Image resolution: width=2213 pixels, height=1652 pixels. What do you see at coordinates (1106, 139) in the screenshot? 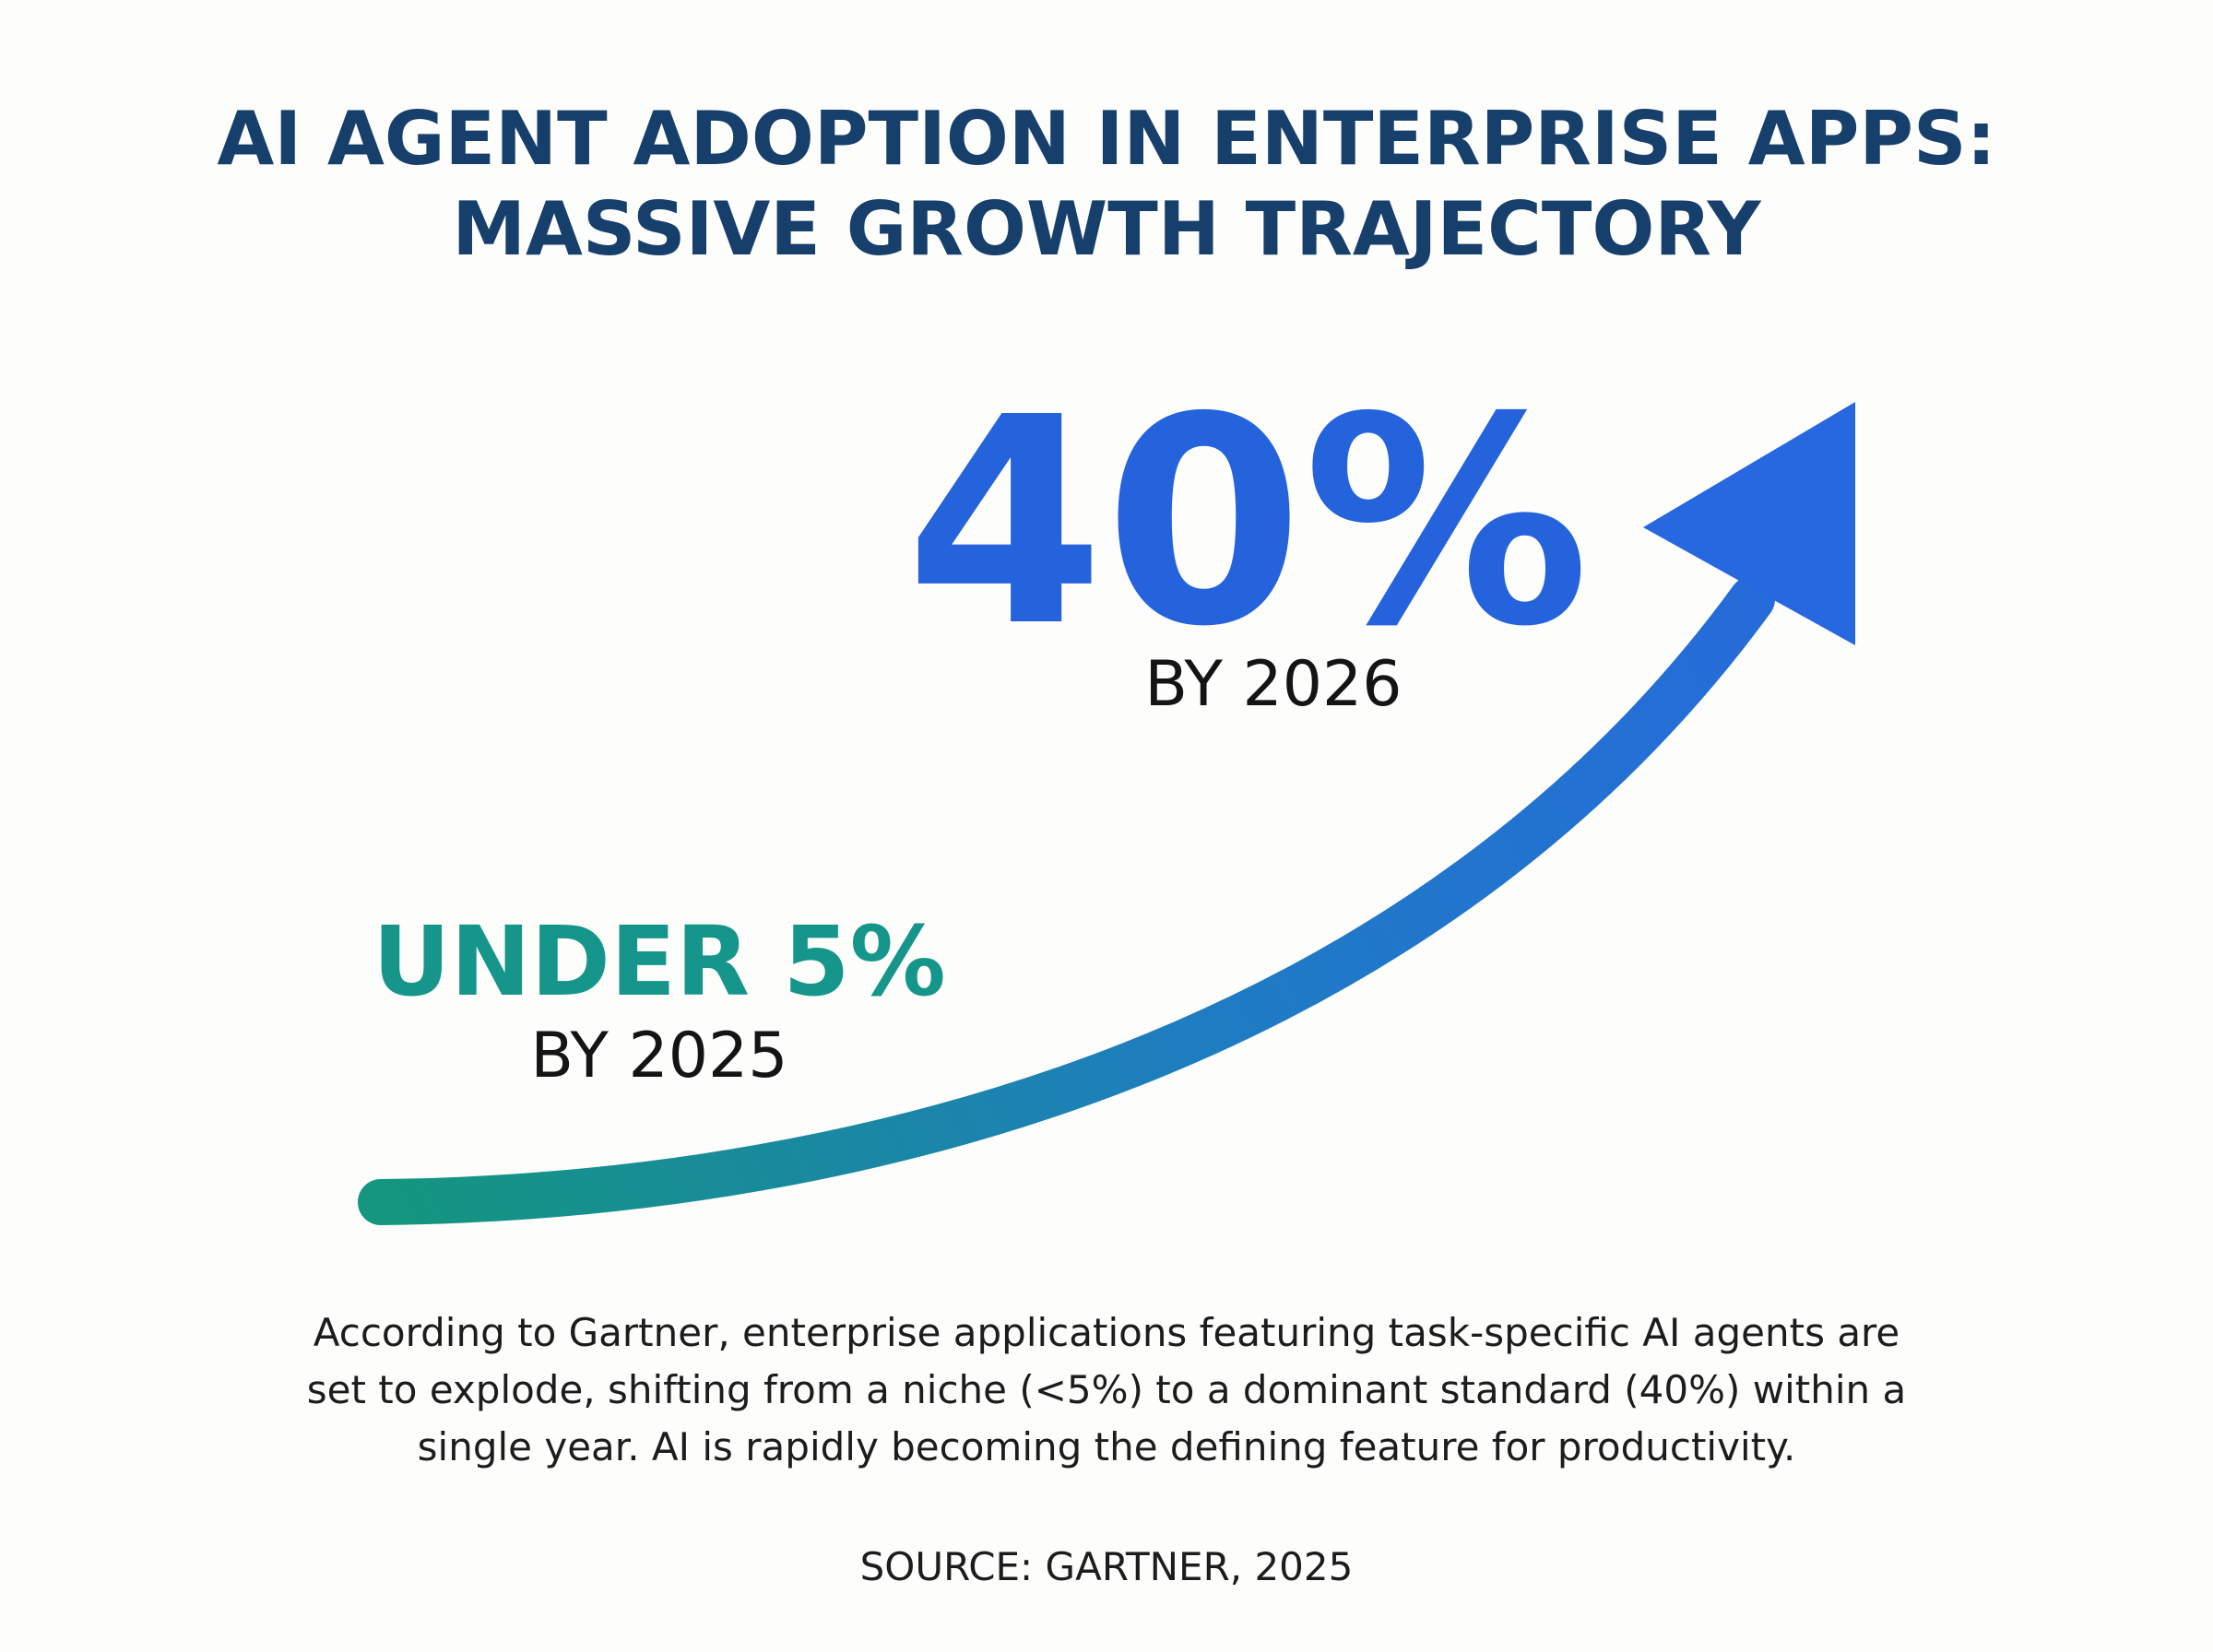
I see `title-line: AI AGENT ADOPTION IN ENTERPRISE APPS:` at bounding box center [1106, 139].